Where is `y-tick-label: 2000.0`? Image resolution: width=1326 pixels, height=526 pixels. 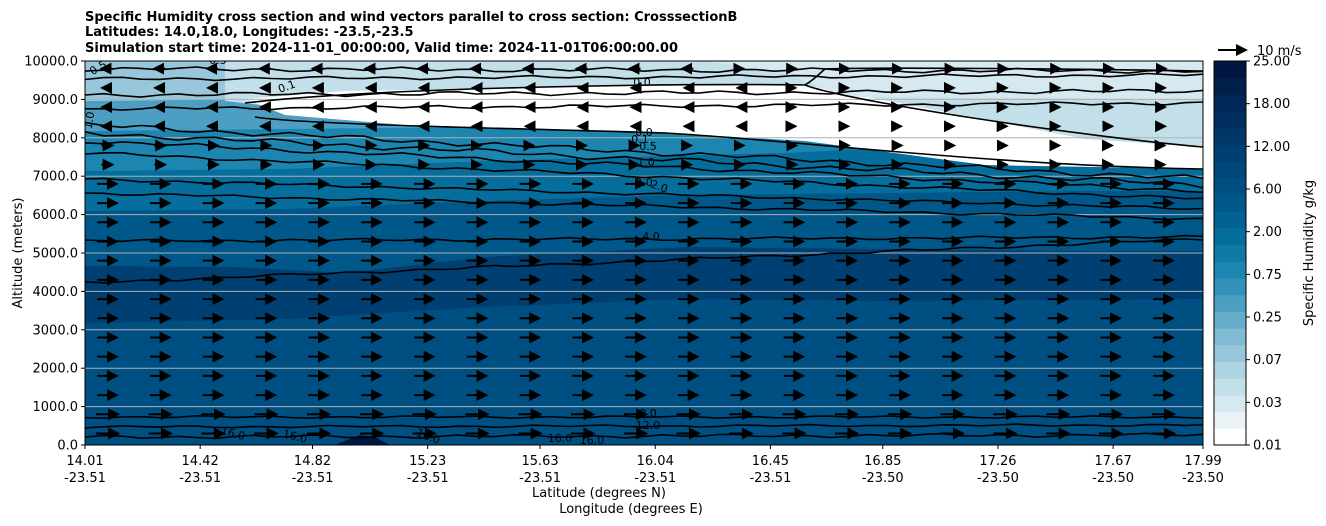 y-tick-label: 2000.0 is located at coordinates (56, 369).